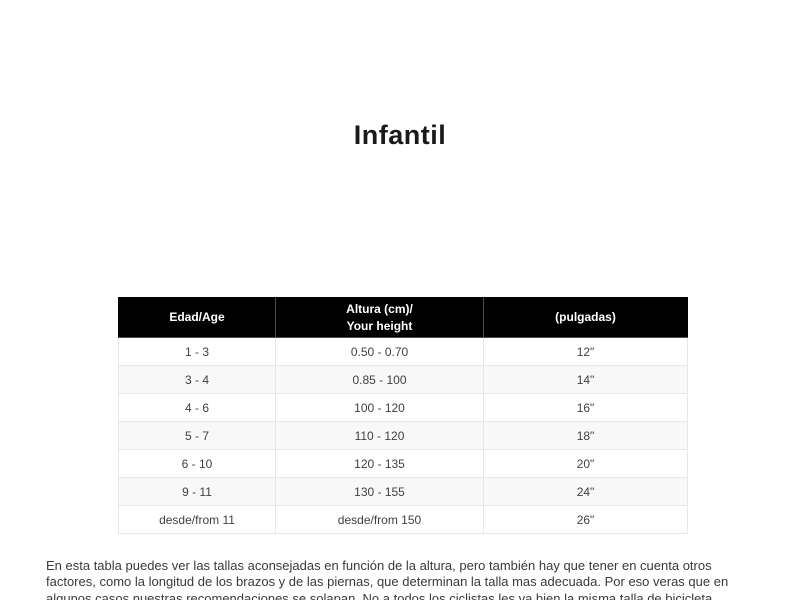 This screenshot has height=600, width=800. What do you see at coordinates (585, 407) in the screenshot?
I see `table-cell: 16"` at bounding box center [585, 407].